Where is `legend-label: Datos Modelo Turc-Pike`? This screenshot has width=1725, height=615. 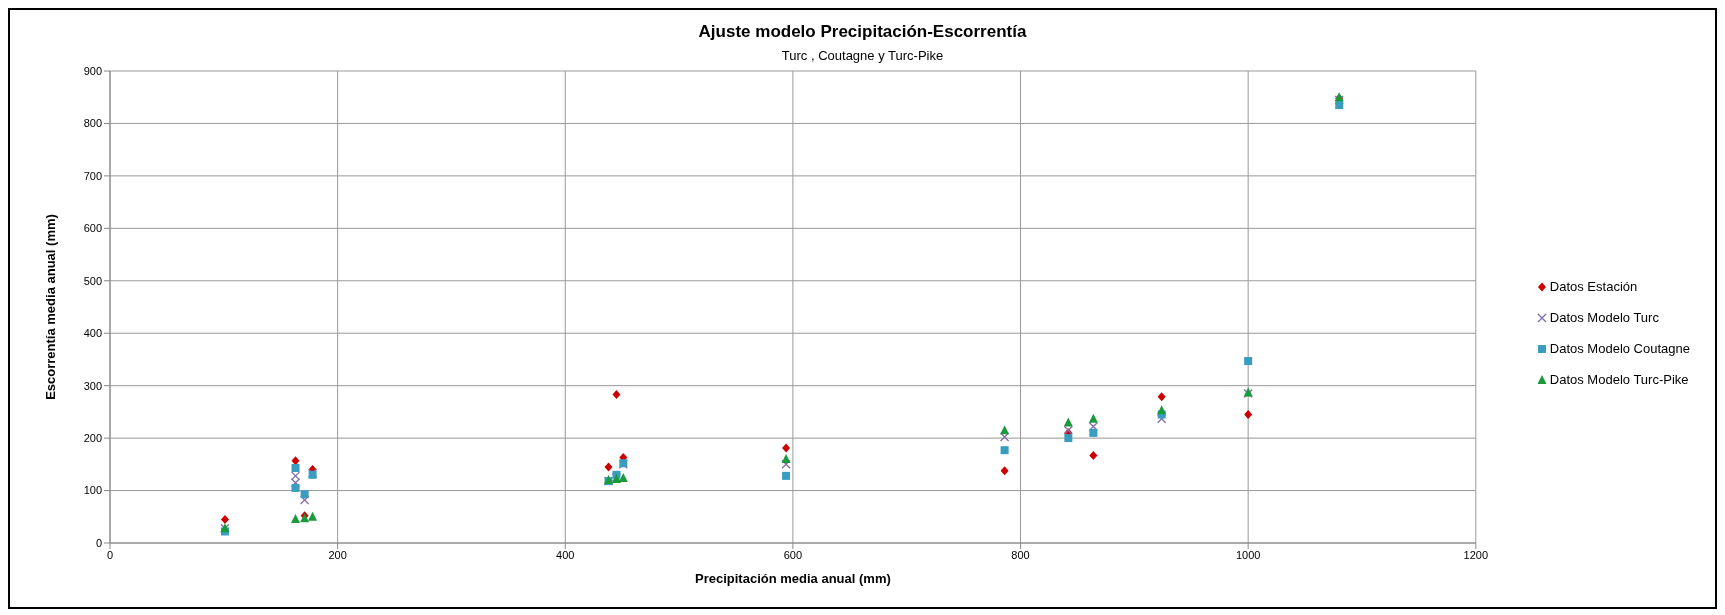 legend-label: Datos Modelo Turc-Pike is located at coordinates (1619, 379).